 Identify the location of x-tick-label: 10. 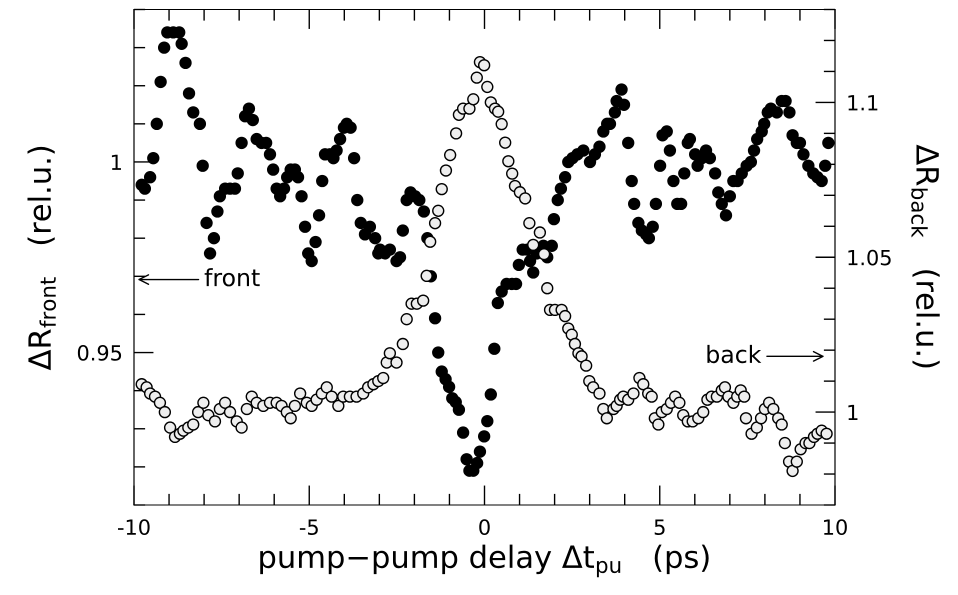
(835, 527).